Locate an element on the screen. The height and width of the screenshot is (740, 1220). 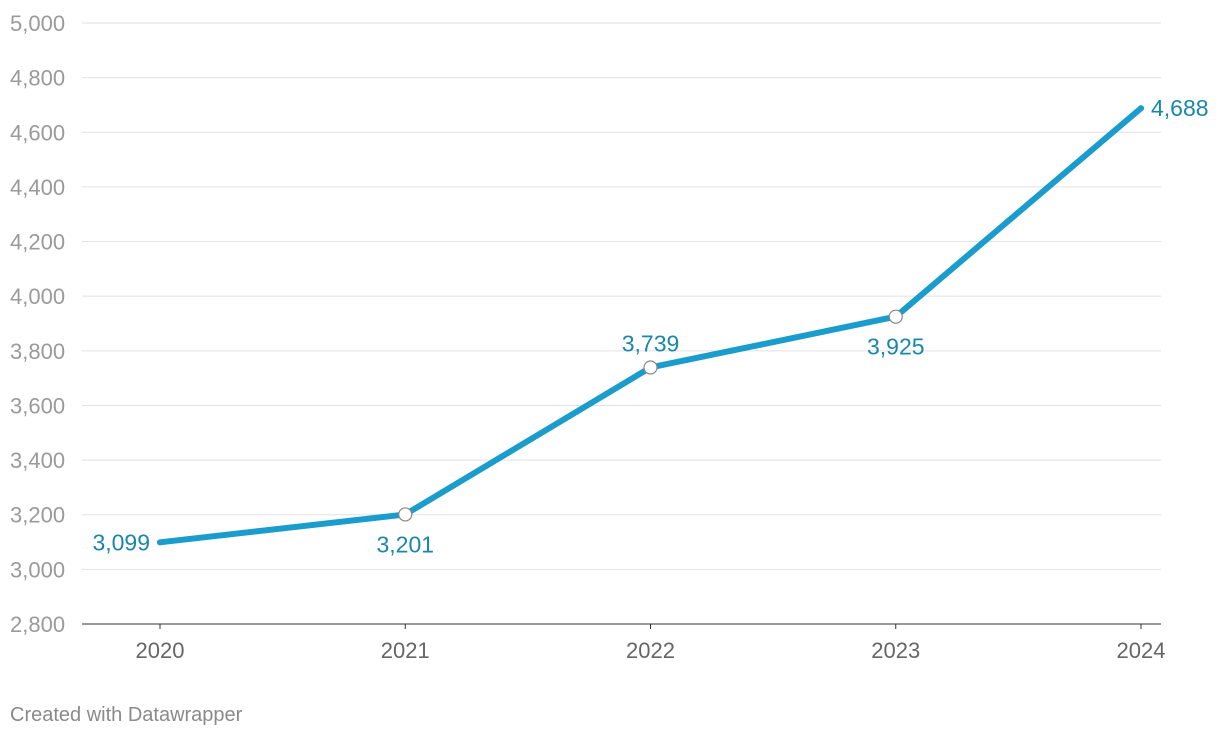
x-tick-label: 2020 is located at coordinates (160, 650).